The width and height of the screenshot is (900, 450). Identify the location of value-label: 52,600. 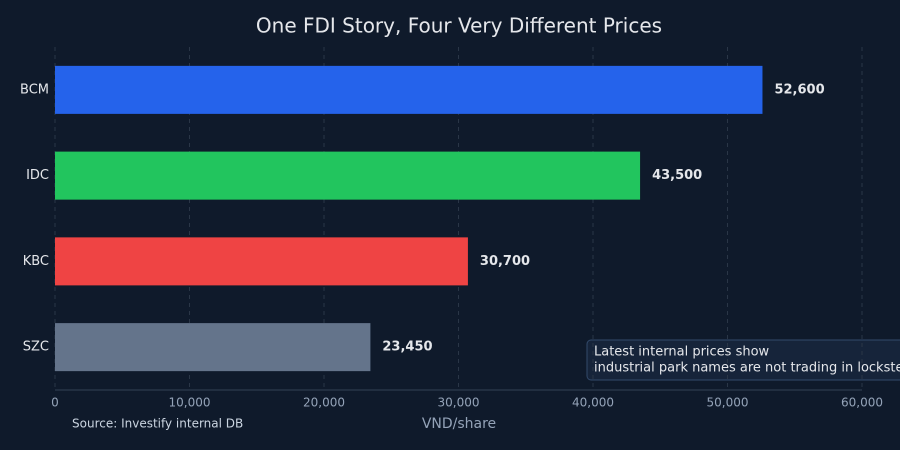
(799, 89).